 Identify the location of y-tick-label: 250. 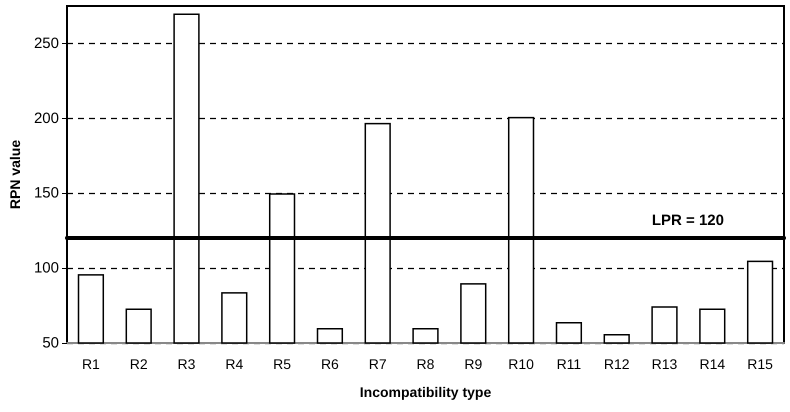
(46, 43).